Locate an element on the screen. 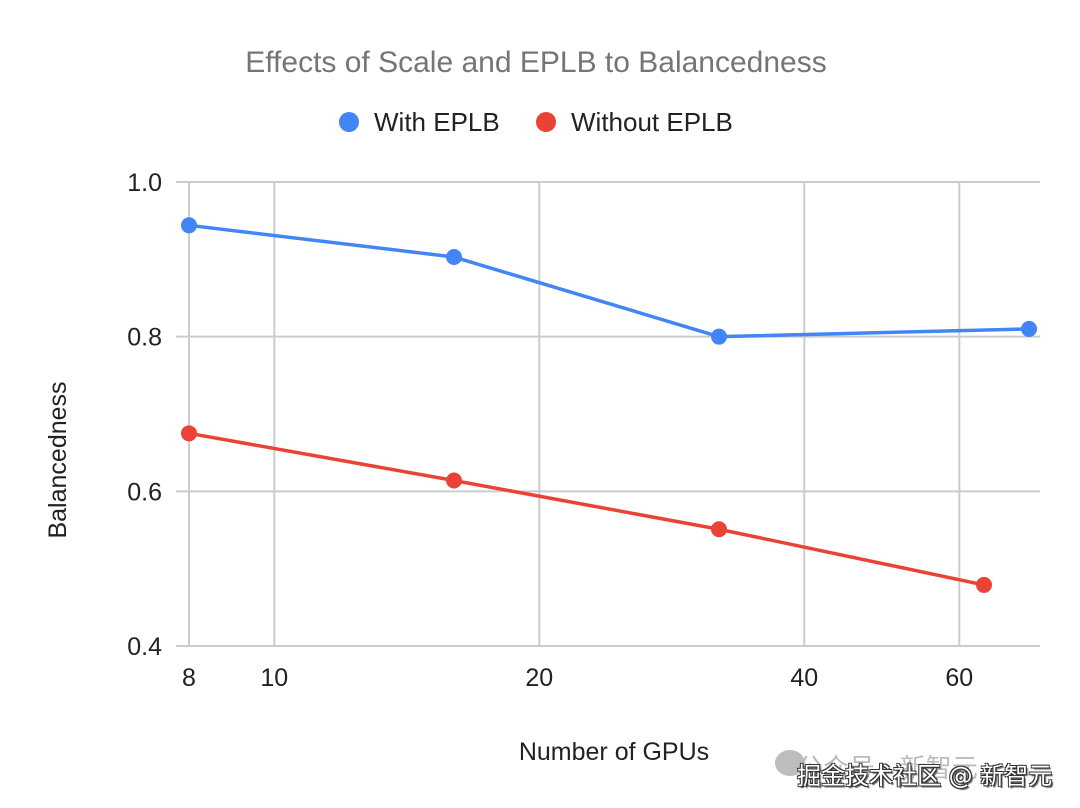 Image resolution: width=1080 pixels, height=808 pixels. y-tick-label: 1.0 is located at coordinates (144, 183).